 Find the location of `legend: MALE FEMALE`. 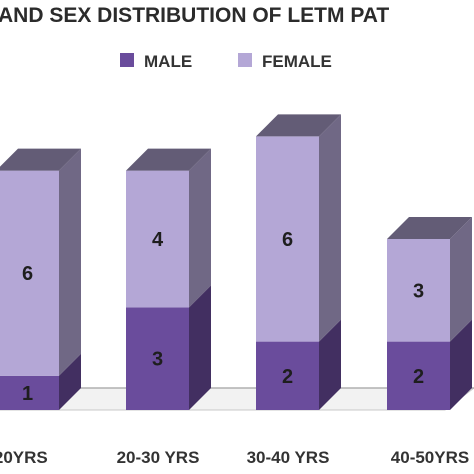

legend: MALE FEMALE is located at coordinates (226, 61).